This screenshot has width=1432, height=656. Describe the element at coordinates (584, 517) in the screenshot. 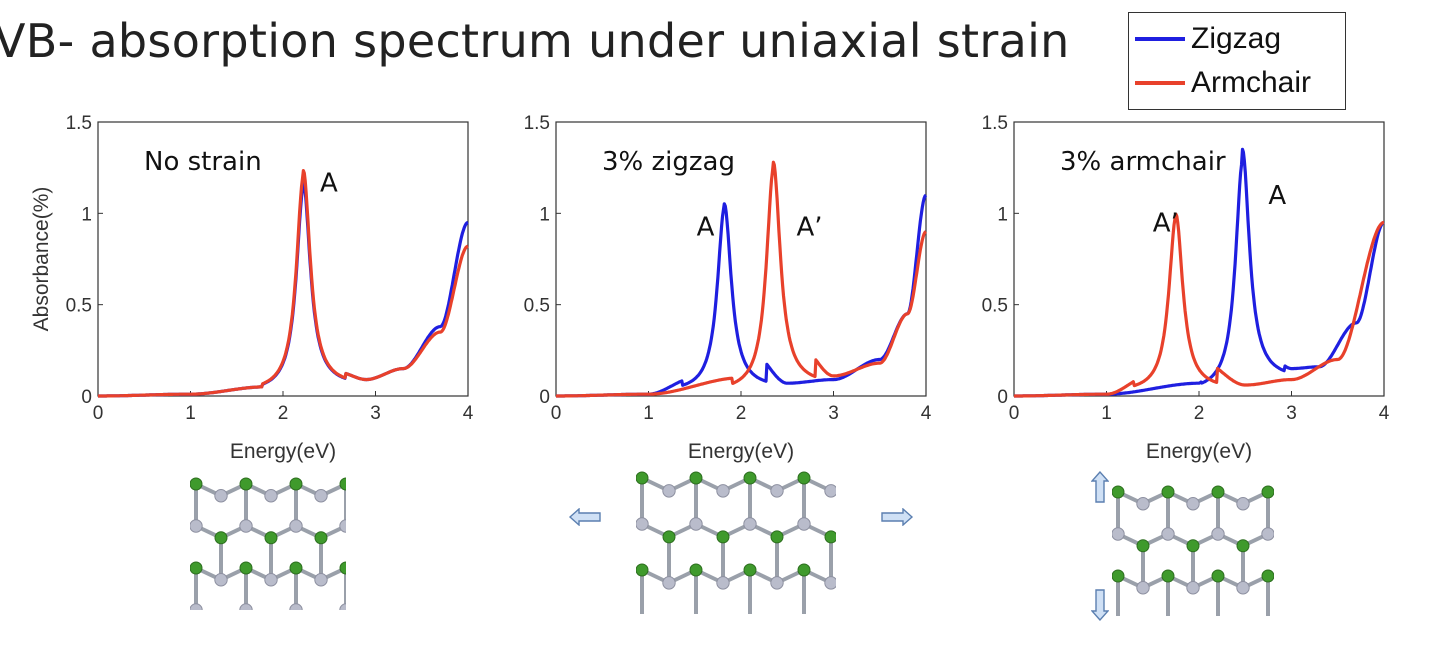

I see `strain-arrow-left-icon` at that location.